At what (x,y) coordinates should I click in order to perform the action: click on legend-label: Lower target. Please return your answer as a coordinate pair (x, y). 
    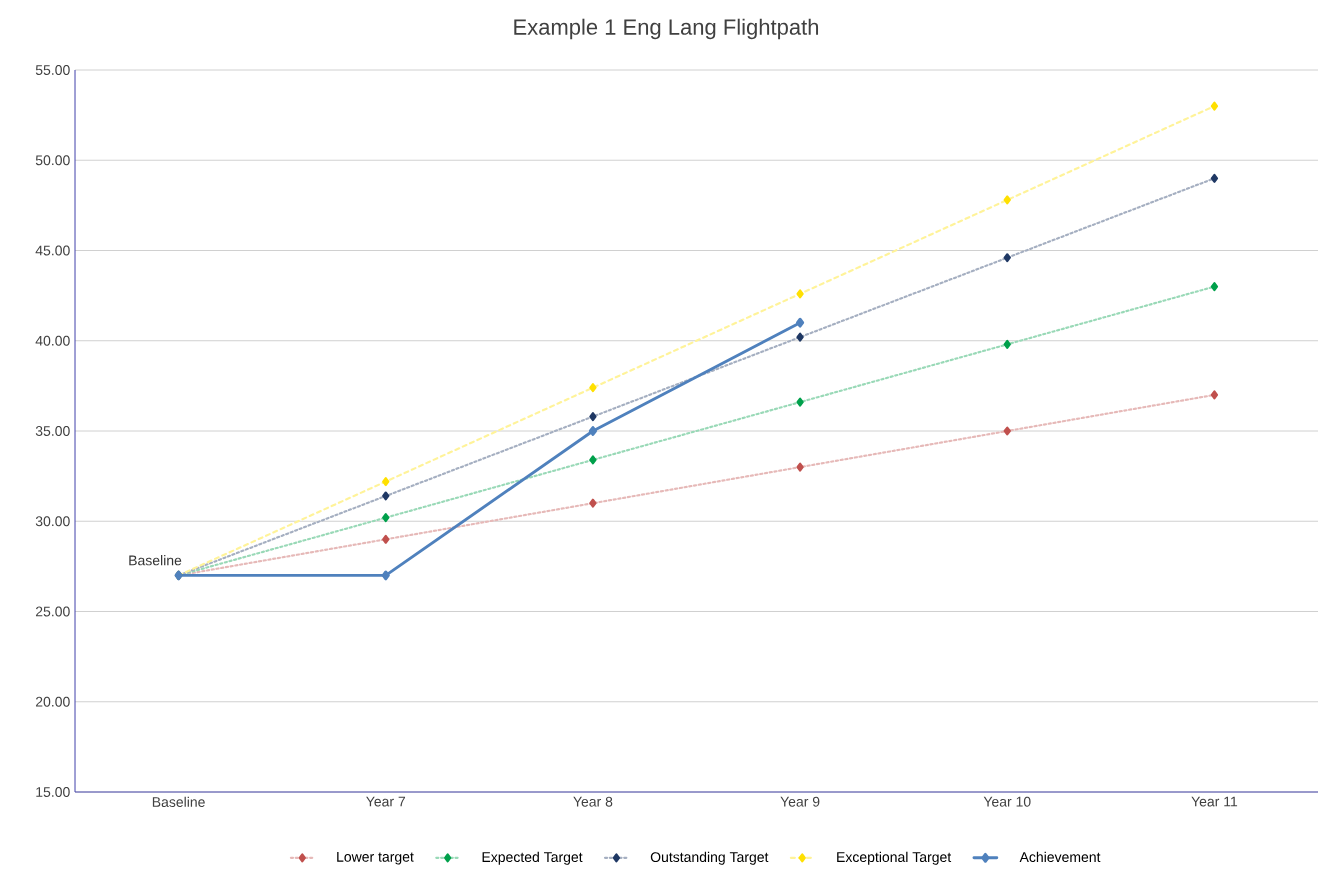
    Looking at the image, I should click on (375, 858).